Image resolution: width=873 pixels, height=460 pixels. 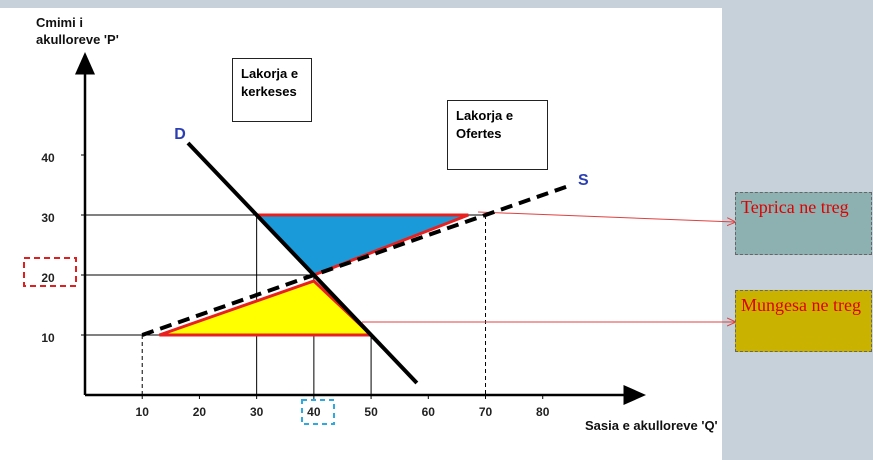 What do you see at coordinates (486, 412) in the screenshot?
I see `x-tick-label: 70` at bounding box center [486, 412].